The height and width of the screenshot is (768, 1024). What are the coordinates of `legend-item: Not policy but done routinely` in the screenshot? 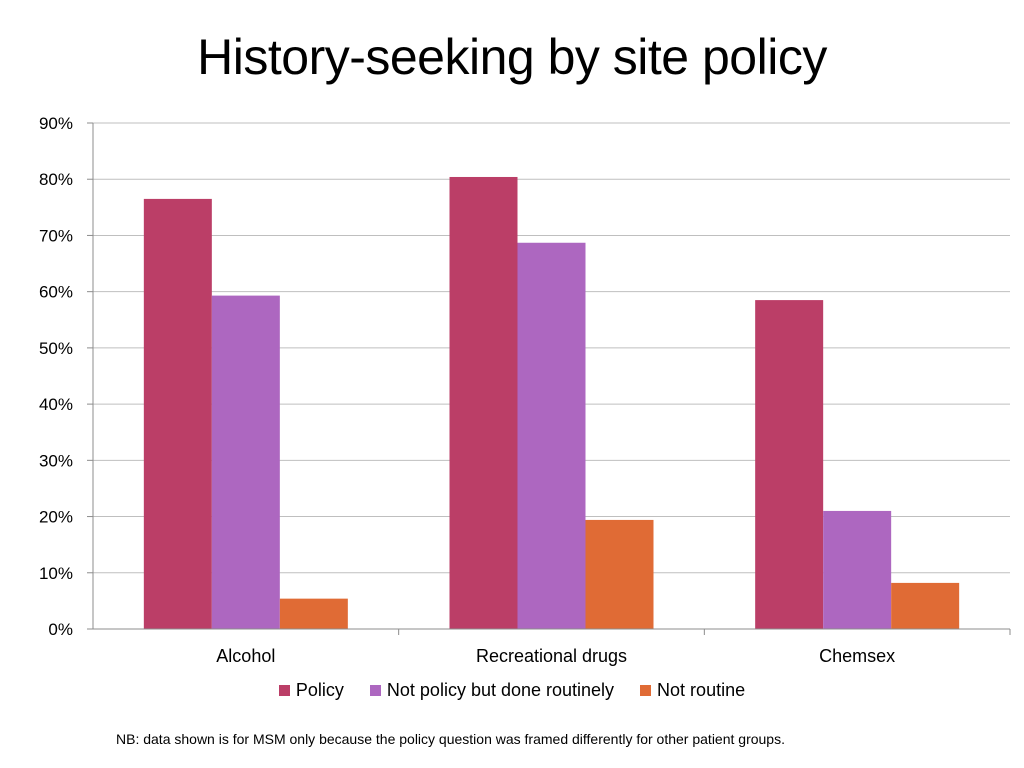 It's located at (492, 690).